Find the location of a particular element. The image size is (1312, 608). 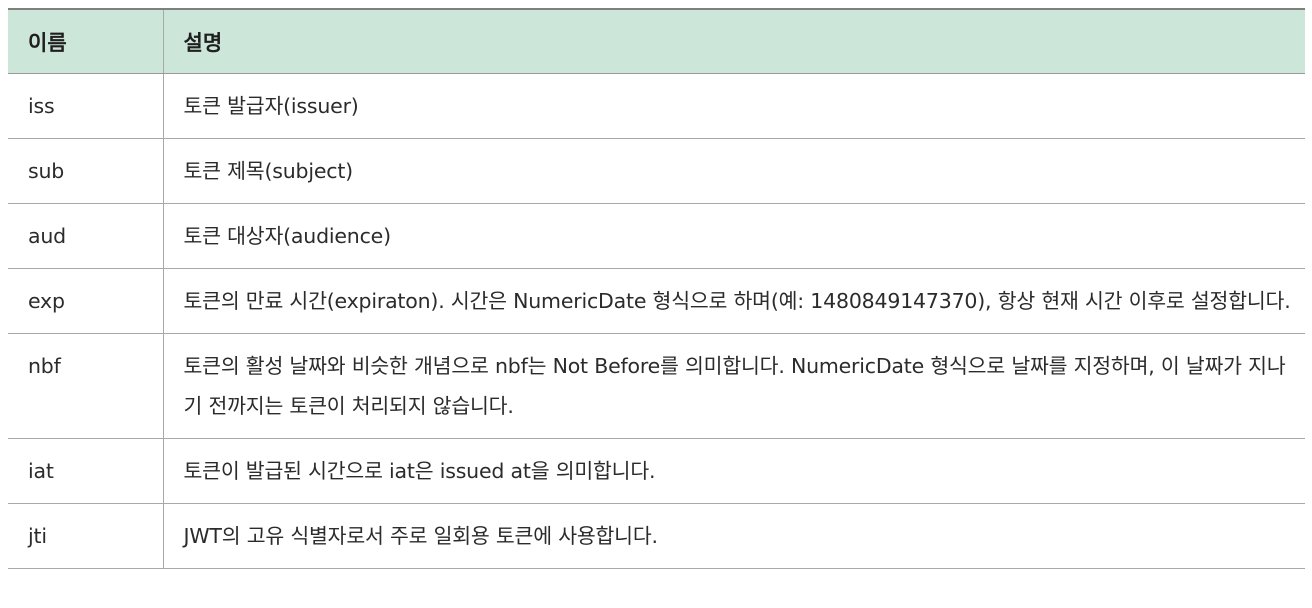

claim-name: sub is located at coordinates (86, 171).